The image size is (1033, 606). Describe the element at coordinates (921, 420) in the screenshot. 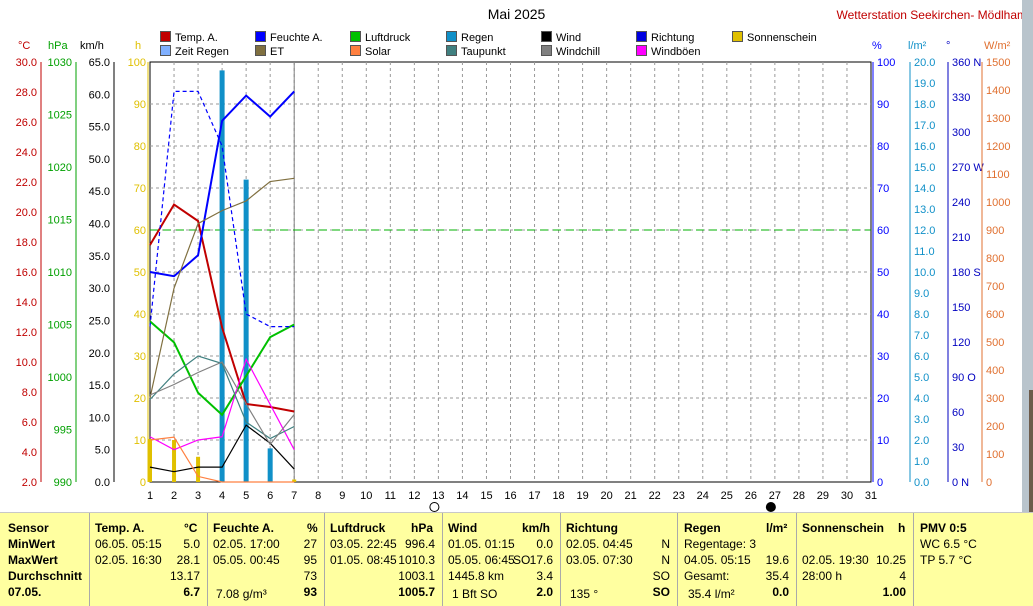

I see `axis-rain-tick: 3.0` at that location.